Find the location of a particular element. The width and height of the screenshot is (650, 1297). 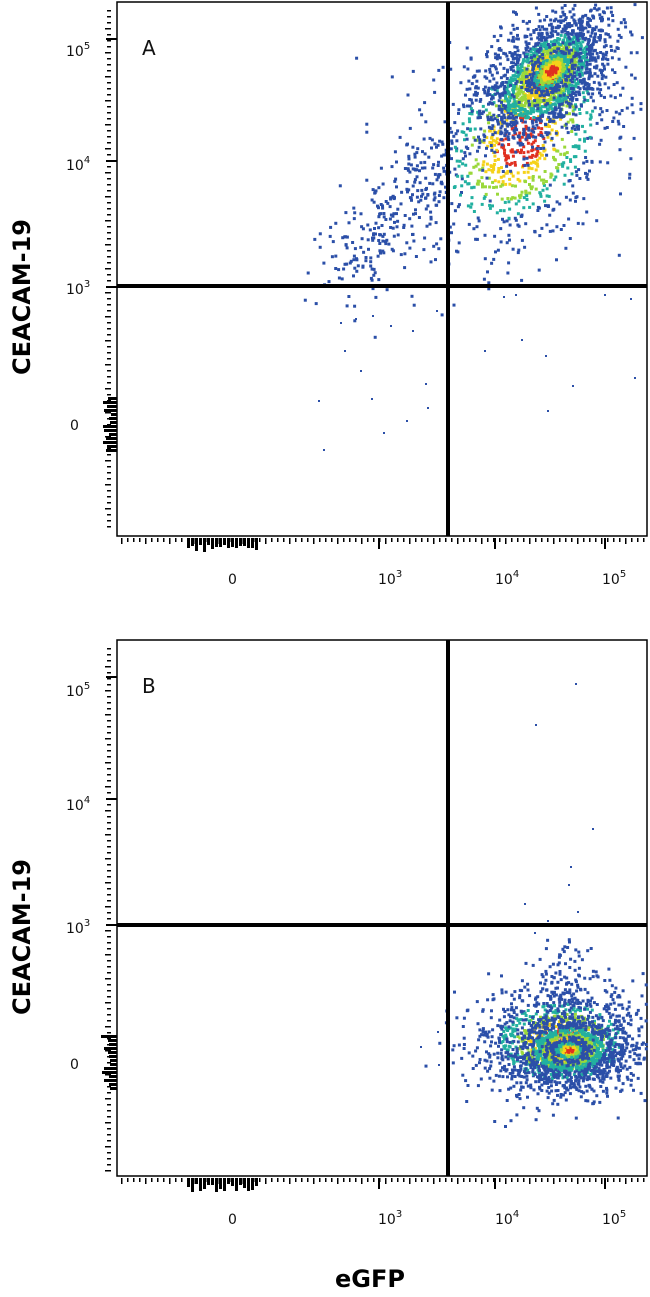

x-tick is located at coordinates (428, 540).